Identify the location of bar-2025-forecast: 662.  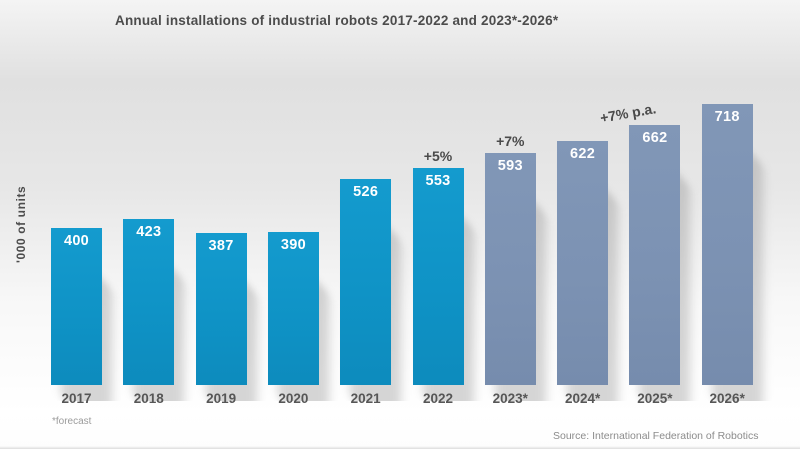
(655, 255).